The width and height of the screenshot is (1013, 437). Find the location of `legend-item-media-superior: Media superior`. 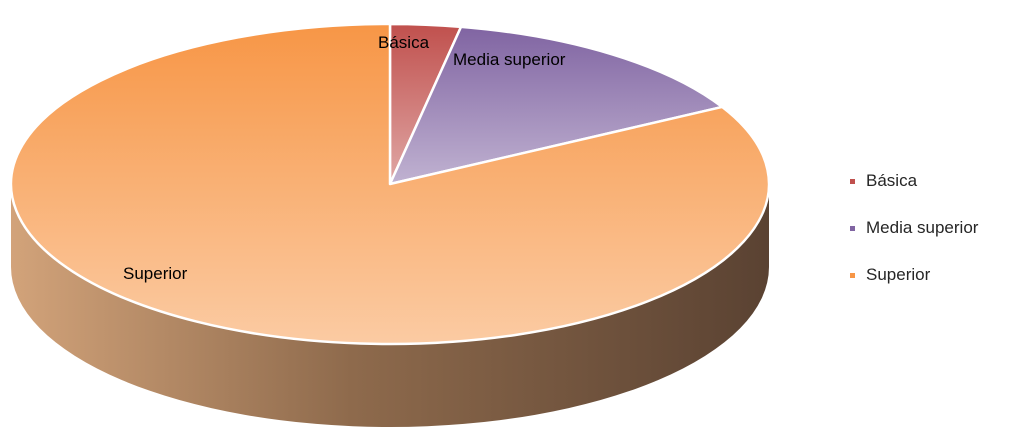

legend-item-media-superior: Media superior is located at coordinates (914, 228).